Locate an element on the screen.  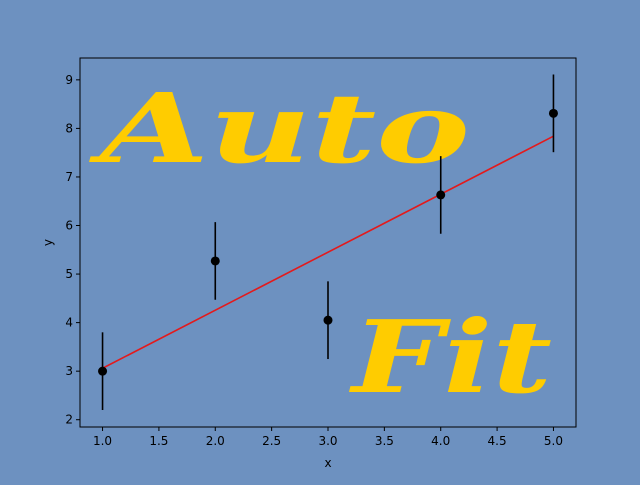
y-tick-label: 2 is located at coordinates (69, 420).